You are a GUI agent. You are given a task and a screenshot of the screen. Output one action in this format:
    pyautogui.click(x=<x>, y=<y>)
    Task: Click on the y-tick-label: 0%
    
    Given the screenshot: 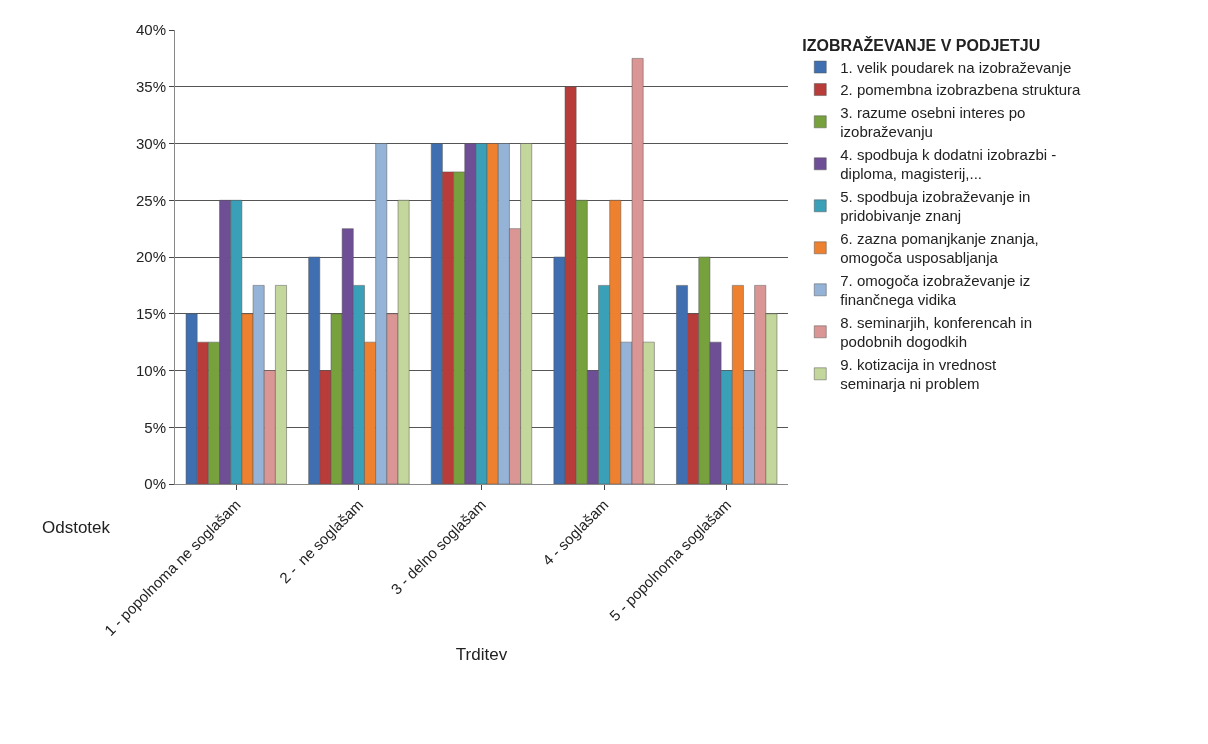 What is the action you would take?
    pyautogui.click(x=155, y=484)
    